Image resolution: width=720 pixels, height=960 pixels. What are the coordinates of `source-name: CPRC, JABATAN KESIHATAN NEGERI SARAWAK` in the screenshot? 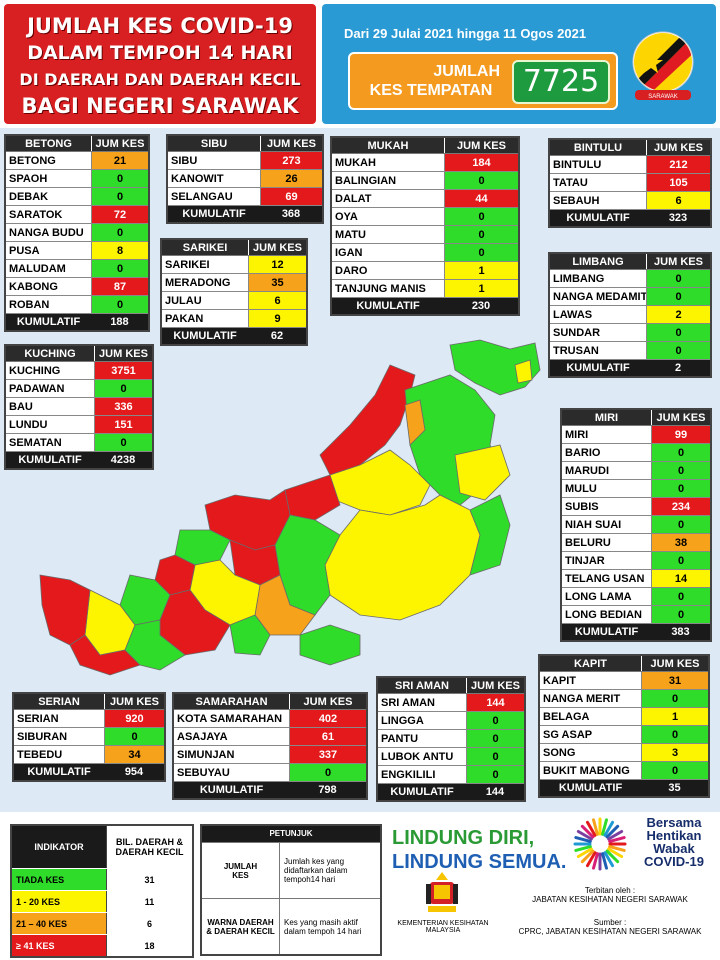 It's located at (610, 931).